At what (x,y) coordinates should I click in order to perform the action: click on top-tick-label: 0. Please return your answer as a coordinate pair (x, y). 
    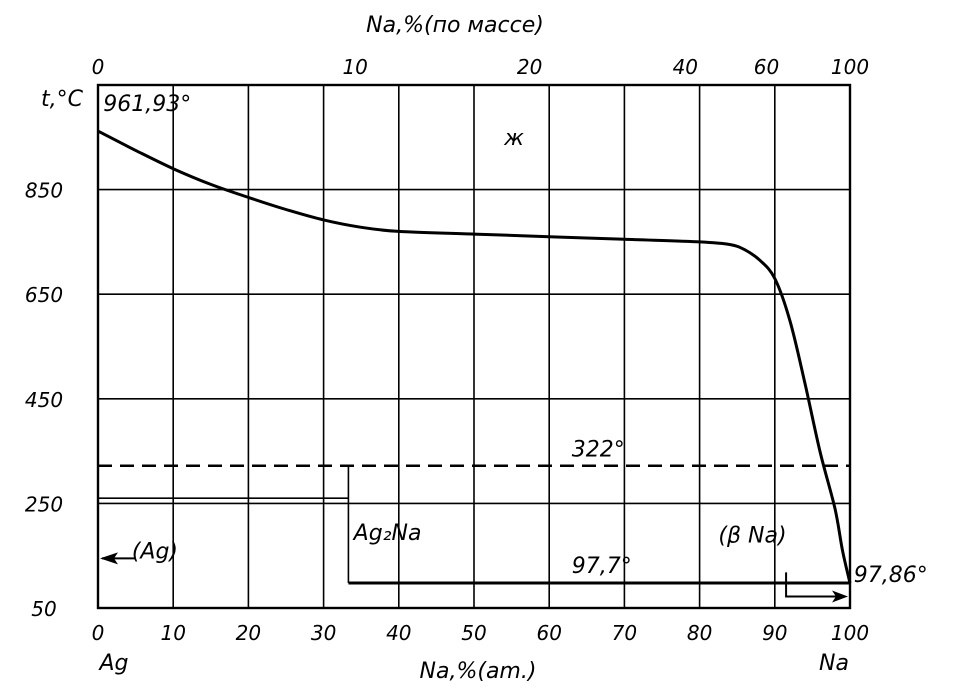
    Looking at the image, I should click on (98, 67).